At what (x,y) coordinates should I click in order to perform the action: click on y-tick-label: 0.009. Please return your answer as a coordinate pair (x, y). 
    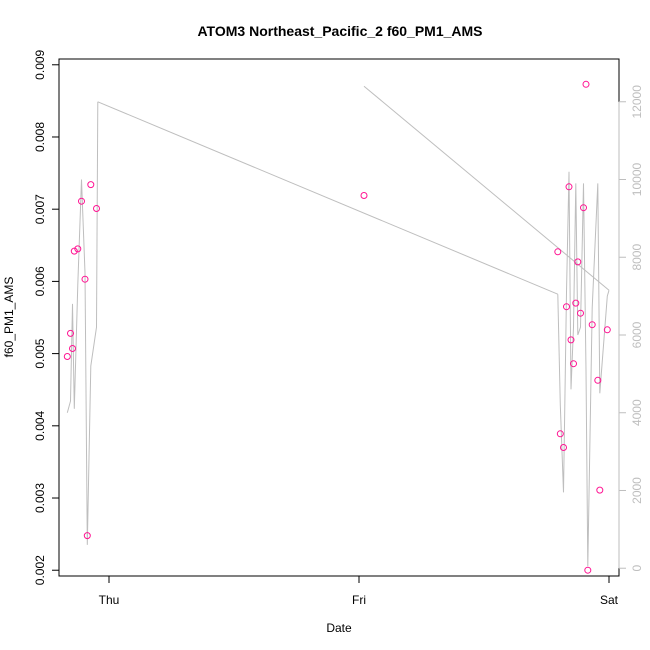
    Looking at the image, I should click on (40, 64).